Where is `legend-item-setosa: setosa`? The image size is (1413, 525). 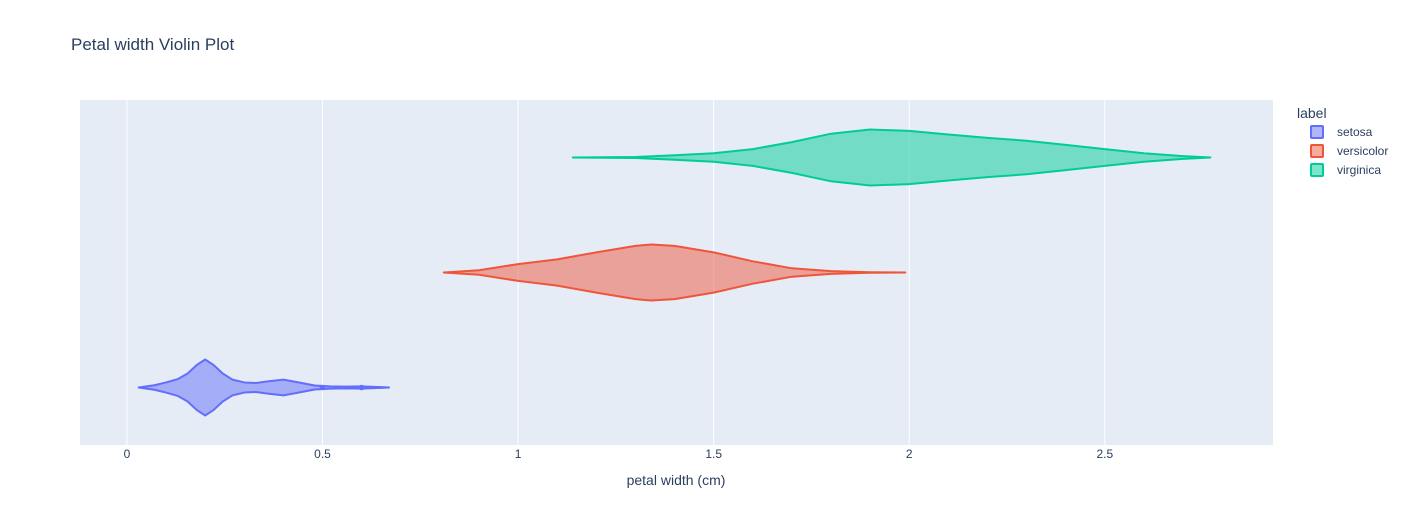
legend-item-setosa: setosa is located at coordinates (1341, 132).